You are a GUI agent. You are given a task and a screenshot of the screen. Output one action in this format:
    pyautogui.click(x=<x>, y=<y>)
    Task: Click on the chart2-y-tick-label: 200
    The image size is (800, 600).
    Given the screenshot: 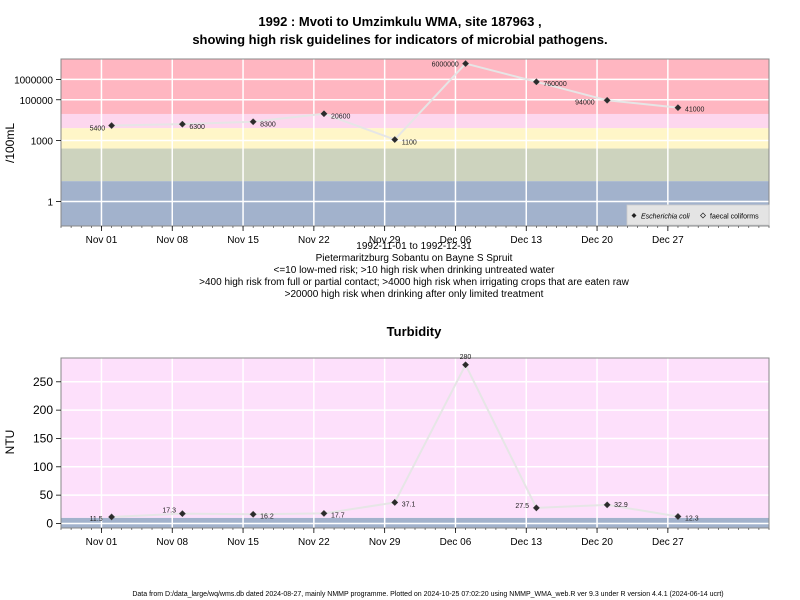 What is the action you would take?
    pyautogui.click(x=43, y=410)
    